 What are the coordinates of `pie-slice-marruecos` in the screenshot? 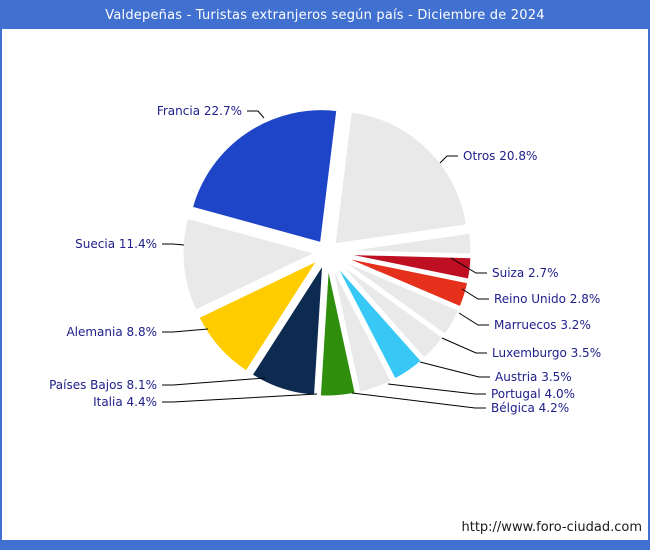 It's located at (403, 281).